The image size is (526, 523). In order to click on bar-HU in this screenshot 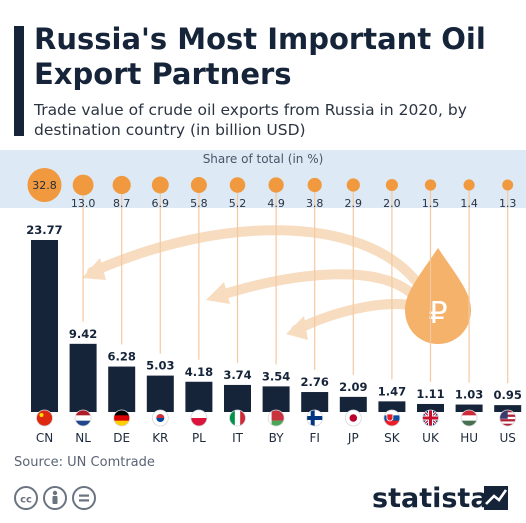, I will do `click(469, 408)`.